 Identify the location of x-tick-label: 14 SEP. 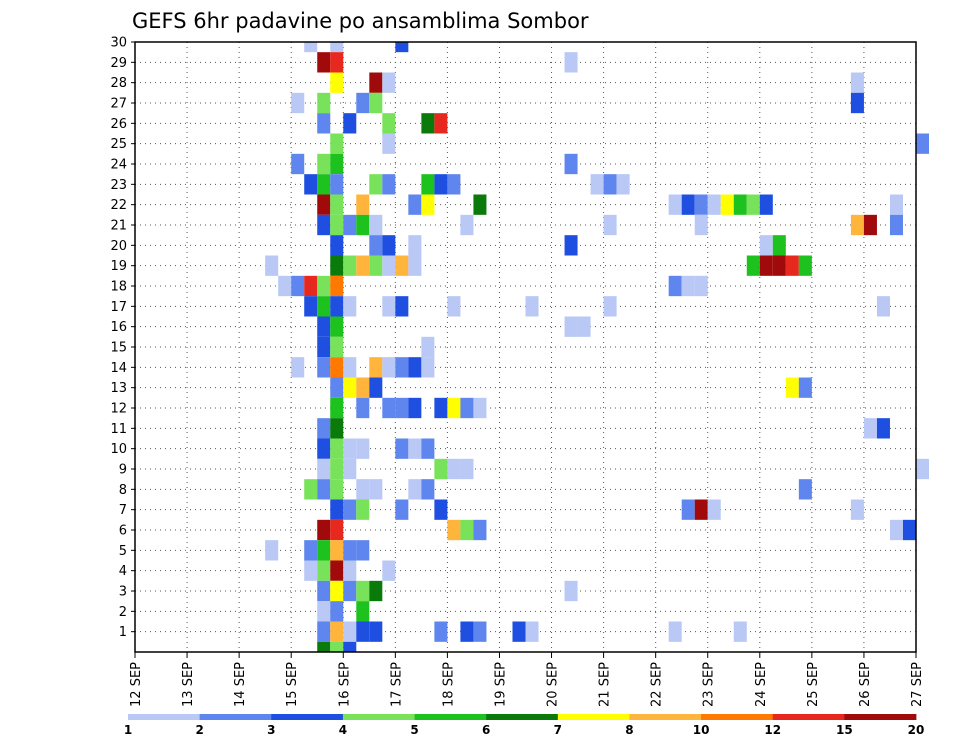
(240, 684).